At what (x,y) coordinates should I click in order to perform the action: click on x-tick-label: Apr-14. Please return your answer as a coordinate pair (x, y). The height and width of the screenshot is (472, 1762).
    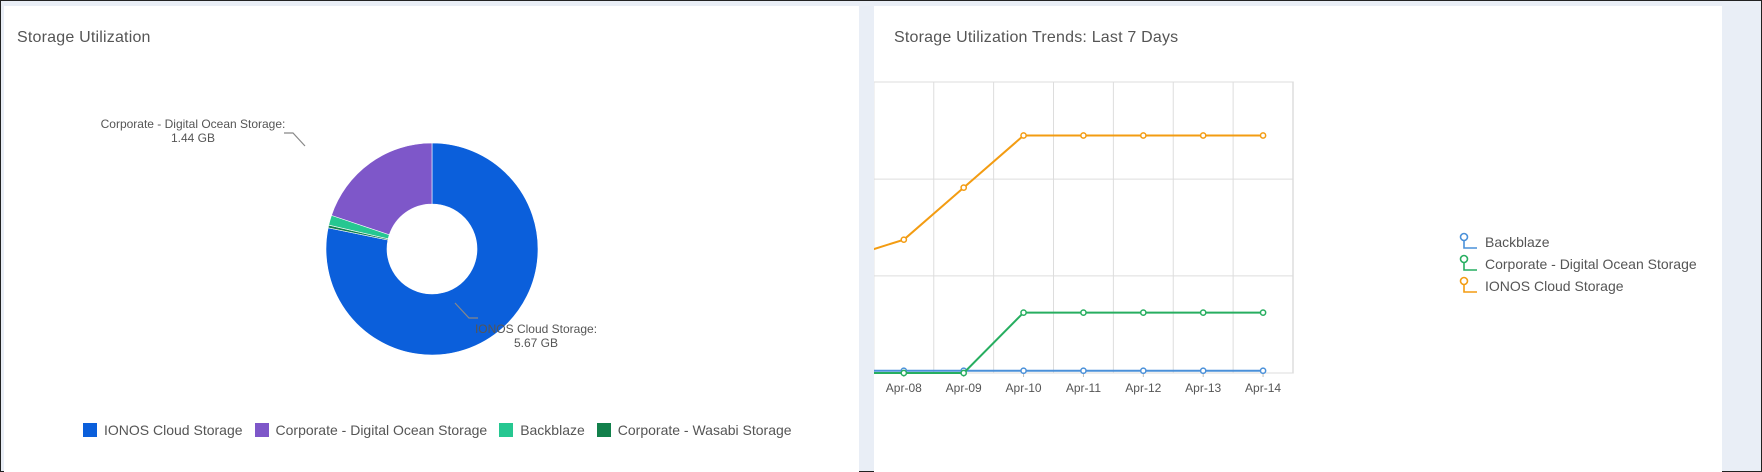
    Looking at the image, I should click on (1263, 388).